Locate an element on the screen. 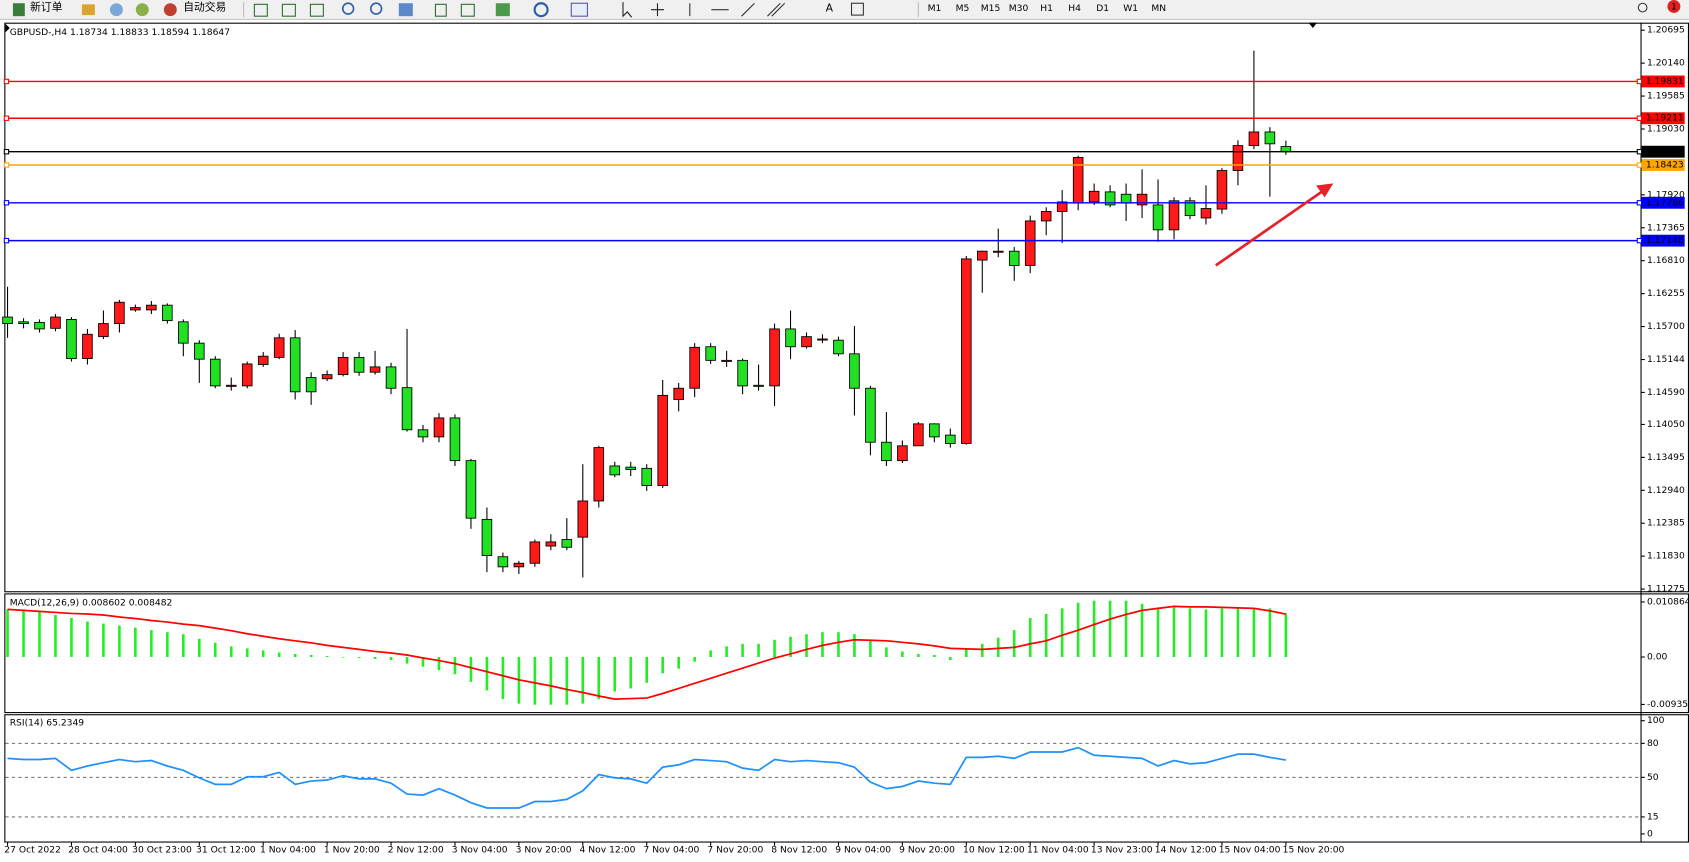 This screenshot has height=862, width=1689. macd-title: MACD(12,26,9) 0.008602 0.008482 is located at coordinates (91, 603).